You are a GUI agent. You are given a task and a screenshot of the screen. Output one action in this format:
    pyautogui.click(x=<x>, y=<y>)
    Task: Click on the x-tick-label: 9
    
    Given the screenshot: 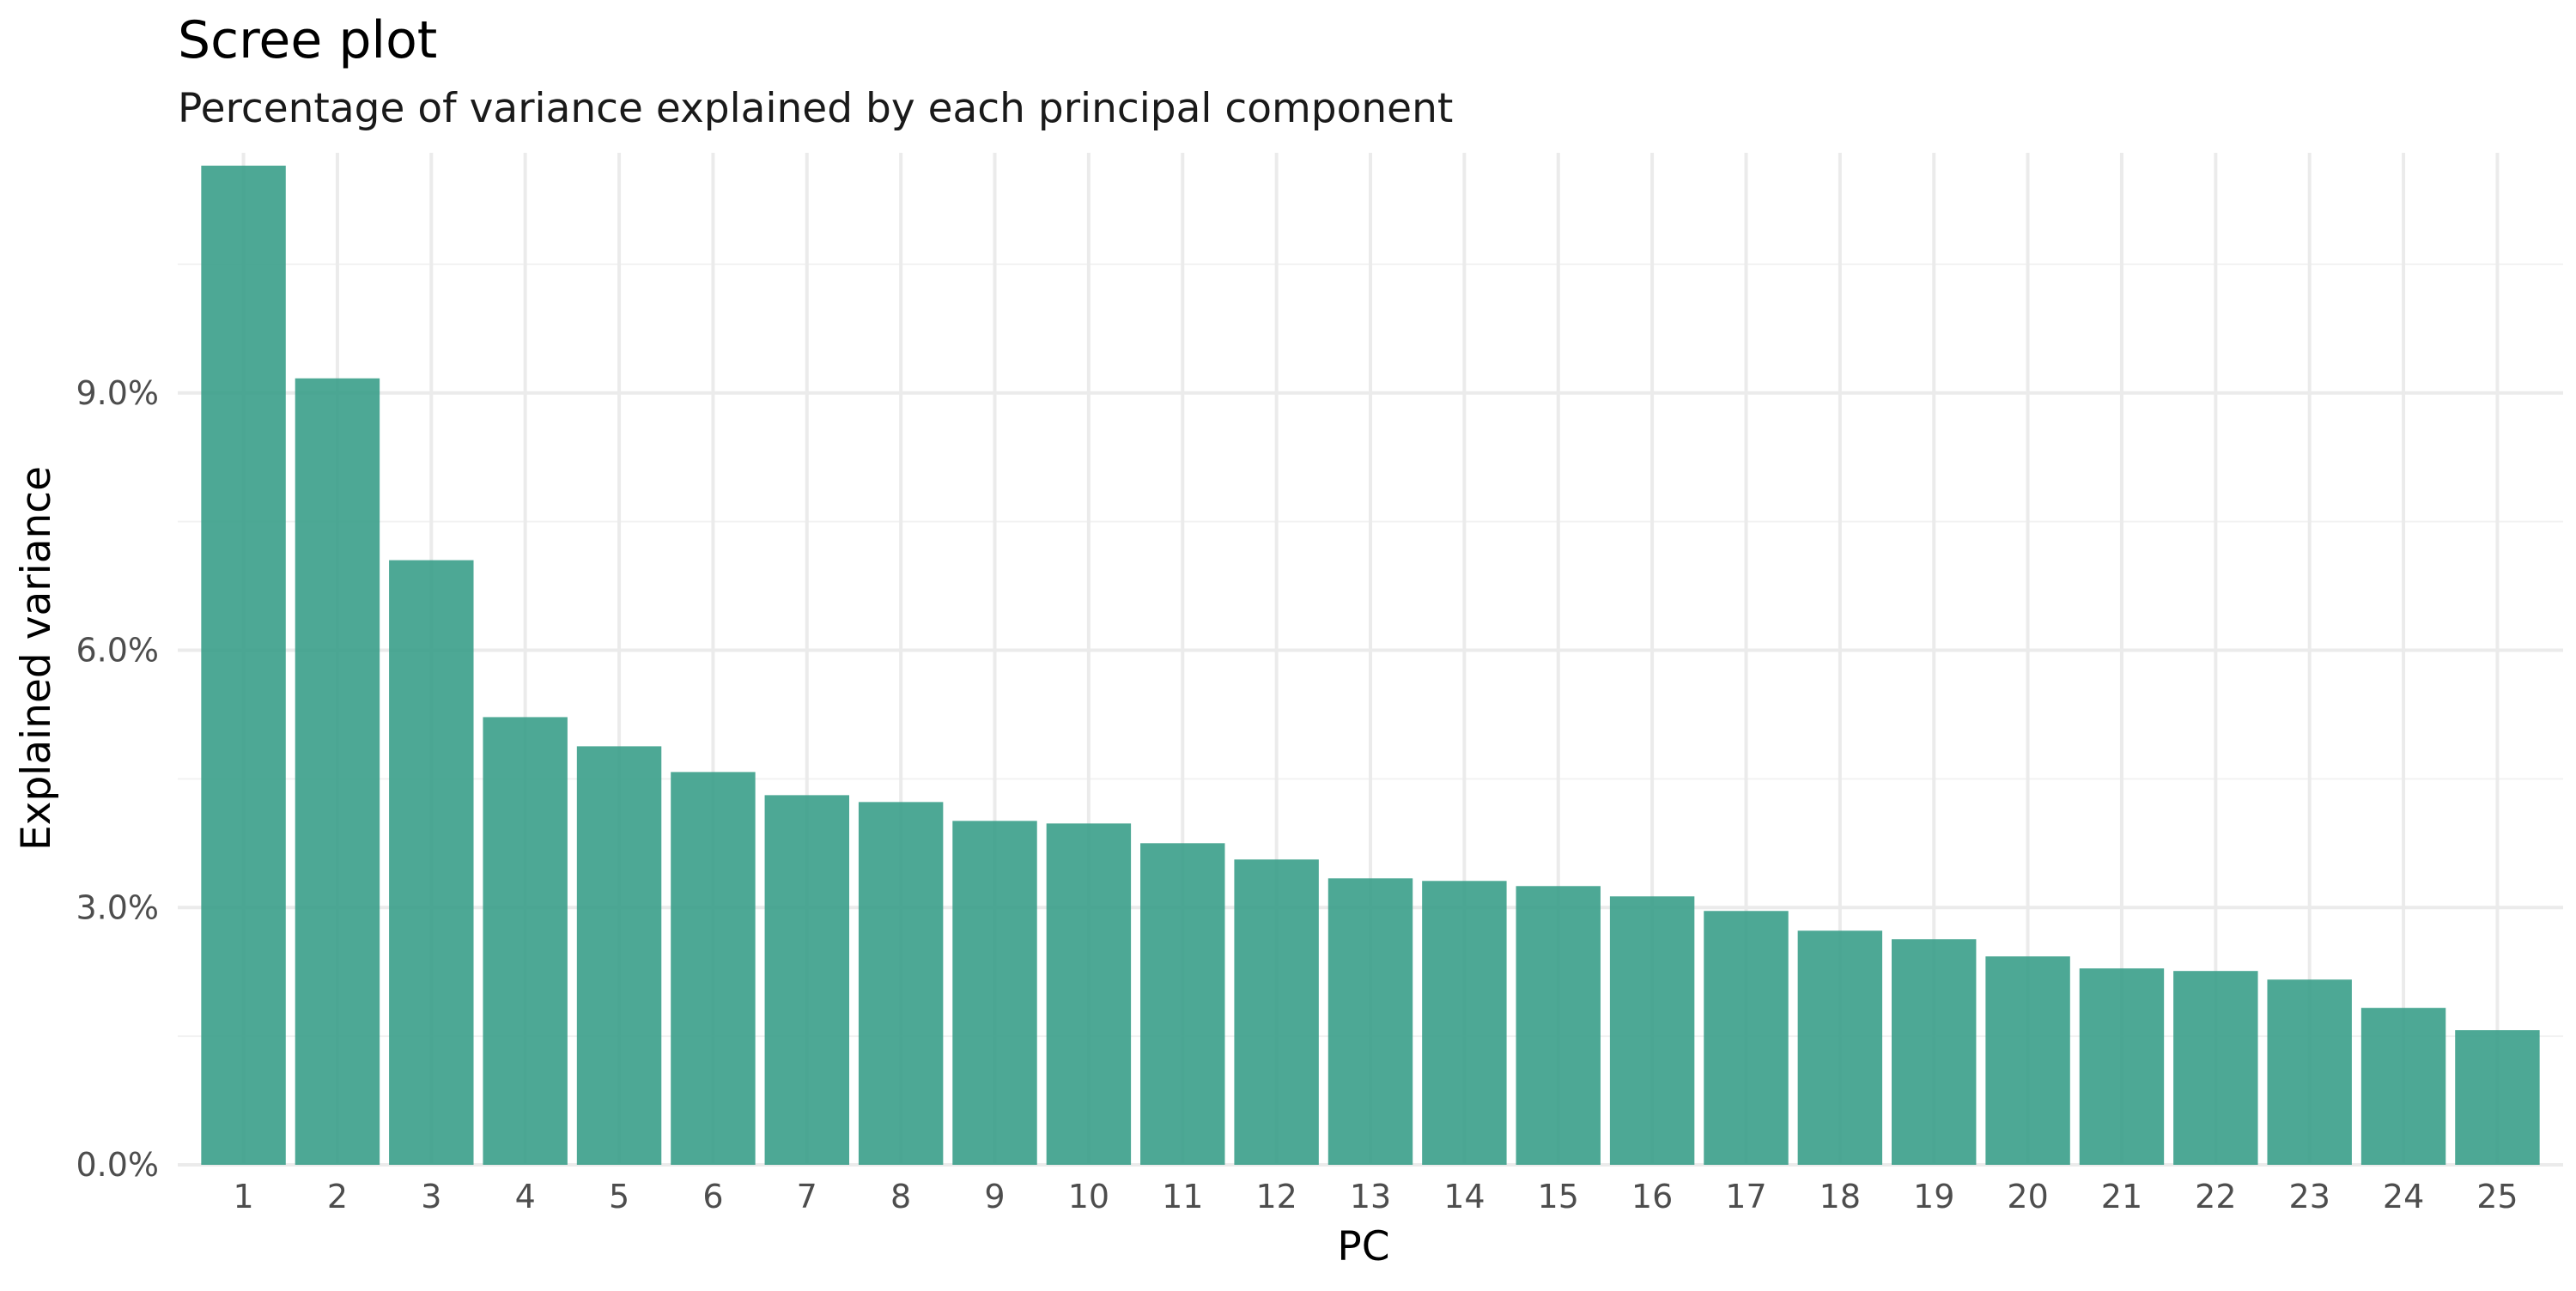 What is the action you would take?
    pyautogui.click(x=995, y=1197)
    